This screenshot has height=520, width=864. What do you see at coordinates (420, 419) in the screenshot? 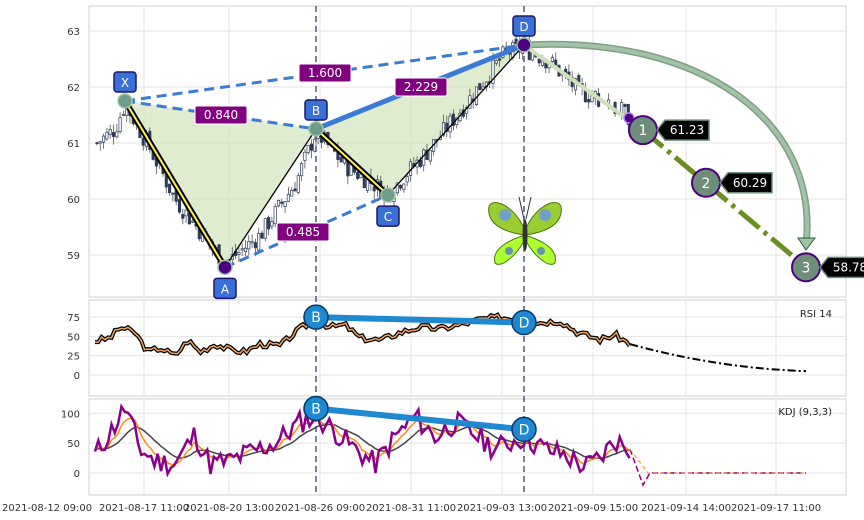
I see `kdj-divergence-line` at bounding box center [420, 419].